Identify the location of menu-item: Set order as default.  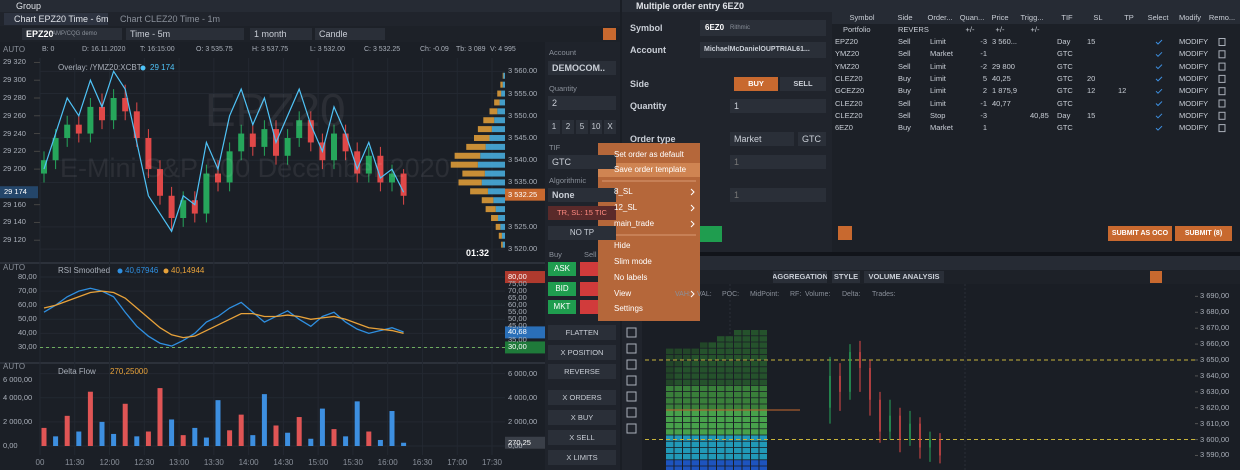
(649, 154).